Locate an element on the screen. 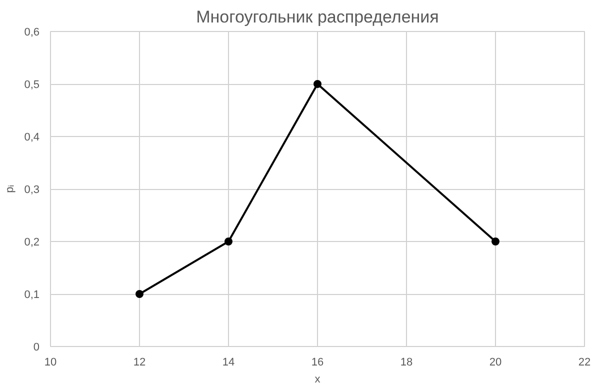 Image resolution: width=606 pixels, height=392 pixels. y-axis-title: pᵢ is located at coordinates (10, 188).